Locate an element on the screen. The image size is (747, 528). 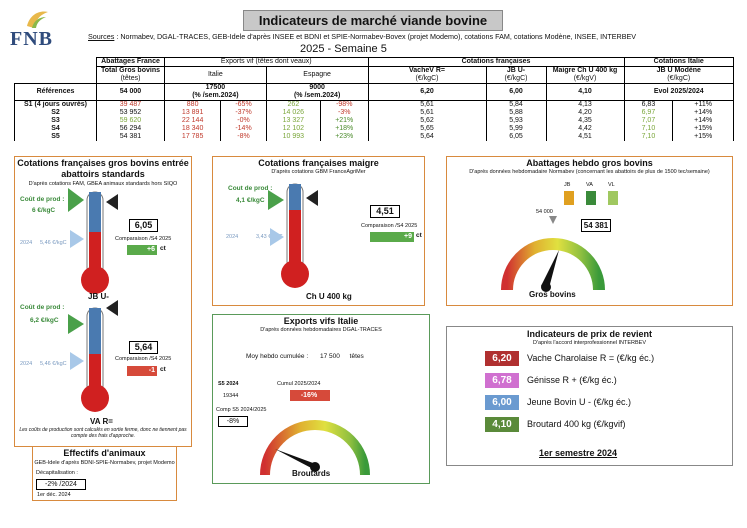
jb-cell: 5,93 is located at coordinates (516, 121).